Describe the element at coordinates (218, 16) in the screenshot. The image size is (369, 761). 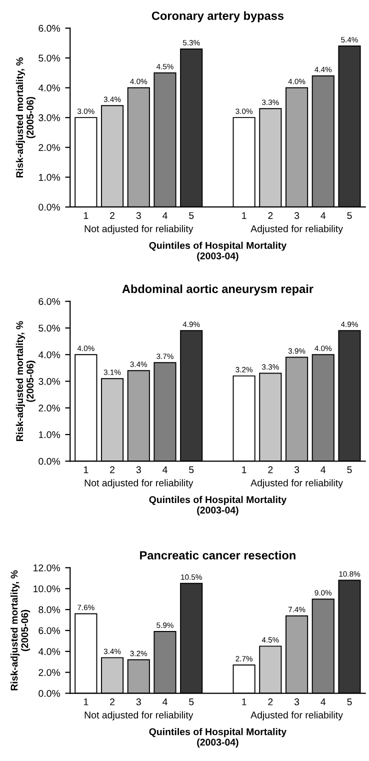
I see `chart-title: Coronary artery bypass` at that location.